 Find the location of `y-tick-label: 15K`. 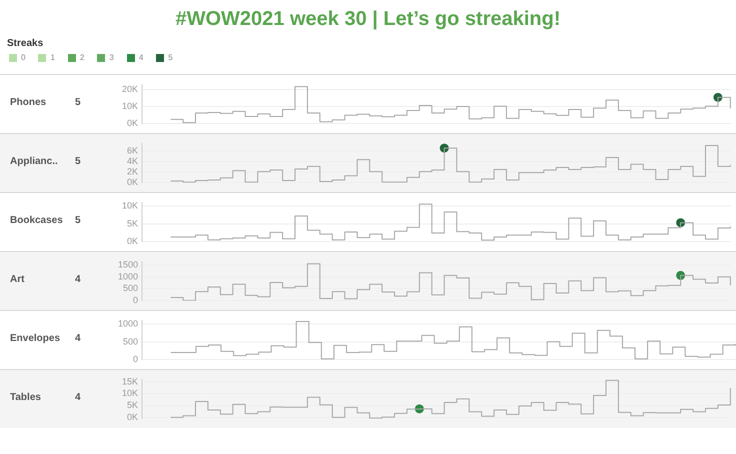

y-tick-label: 15K is located at coordinates (130, 381).